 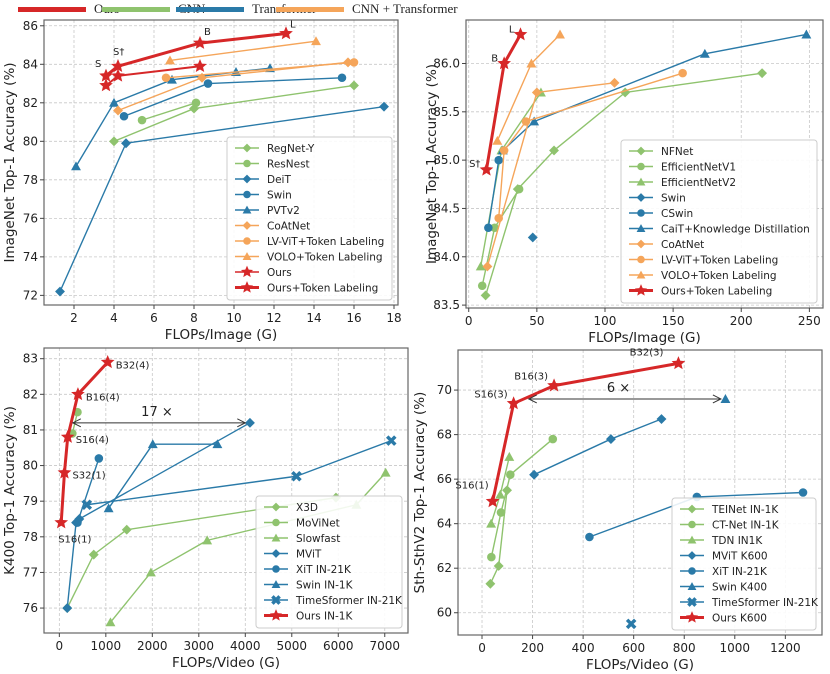 I want to click on y-tick-label: 80, so click(x=30, y=466).